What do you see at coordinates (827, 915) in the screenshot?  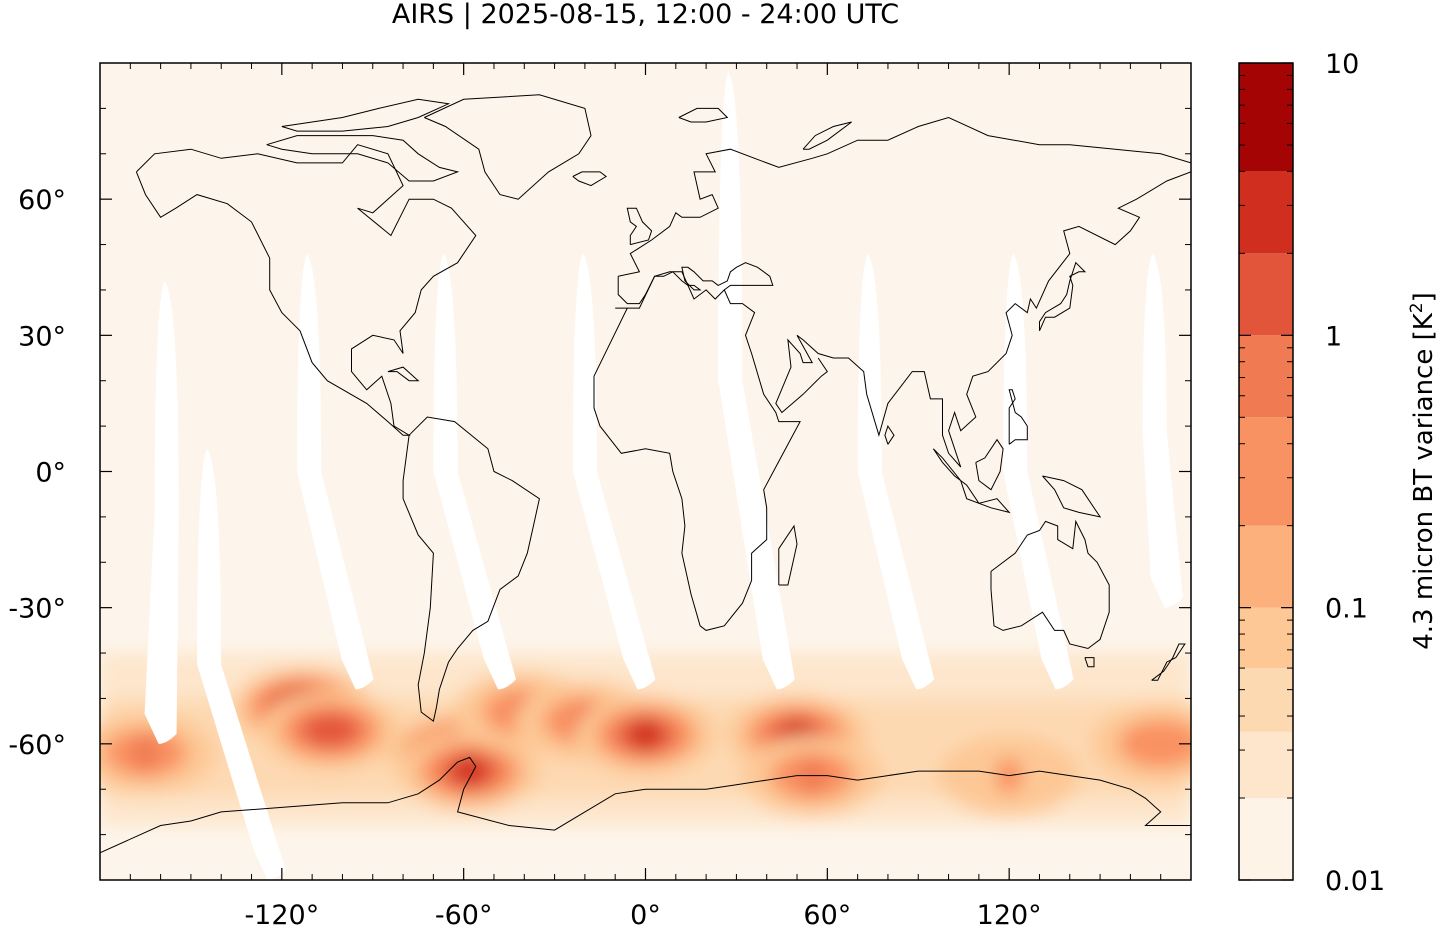 I see `x-tick-label: 60°` at bounding box center [827, 915].